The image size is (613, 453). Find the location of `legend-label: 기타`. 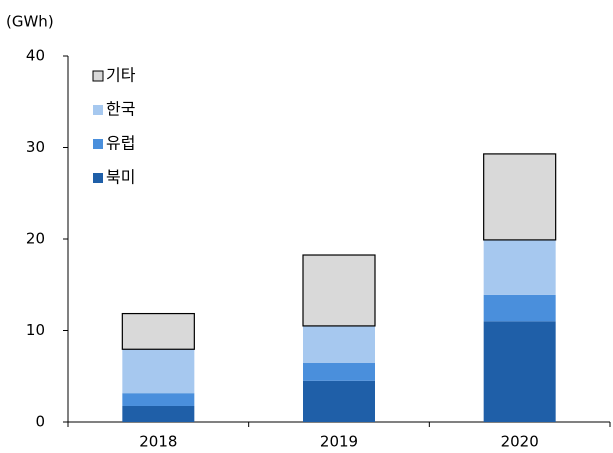

legend-label: 기타 is located at coordinates (121, 75).